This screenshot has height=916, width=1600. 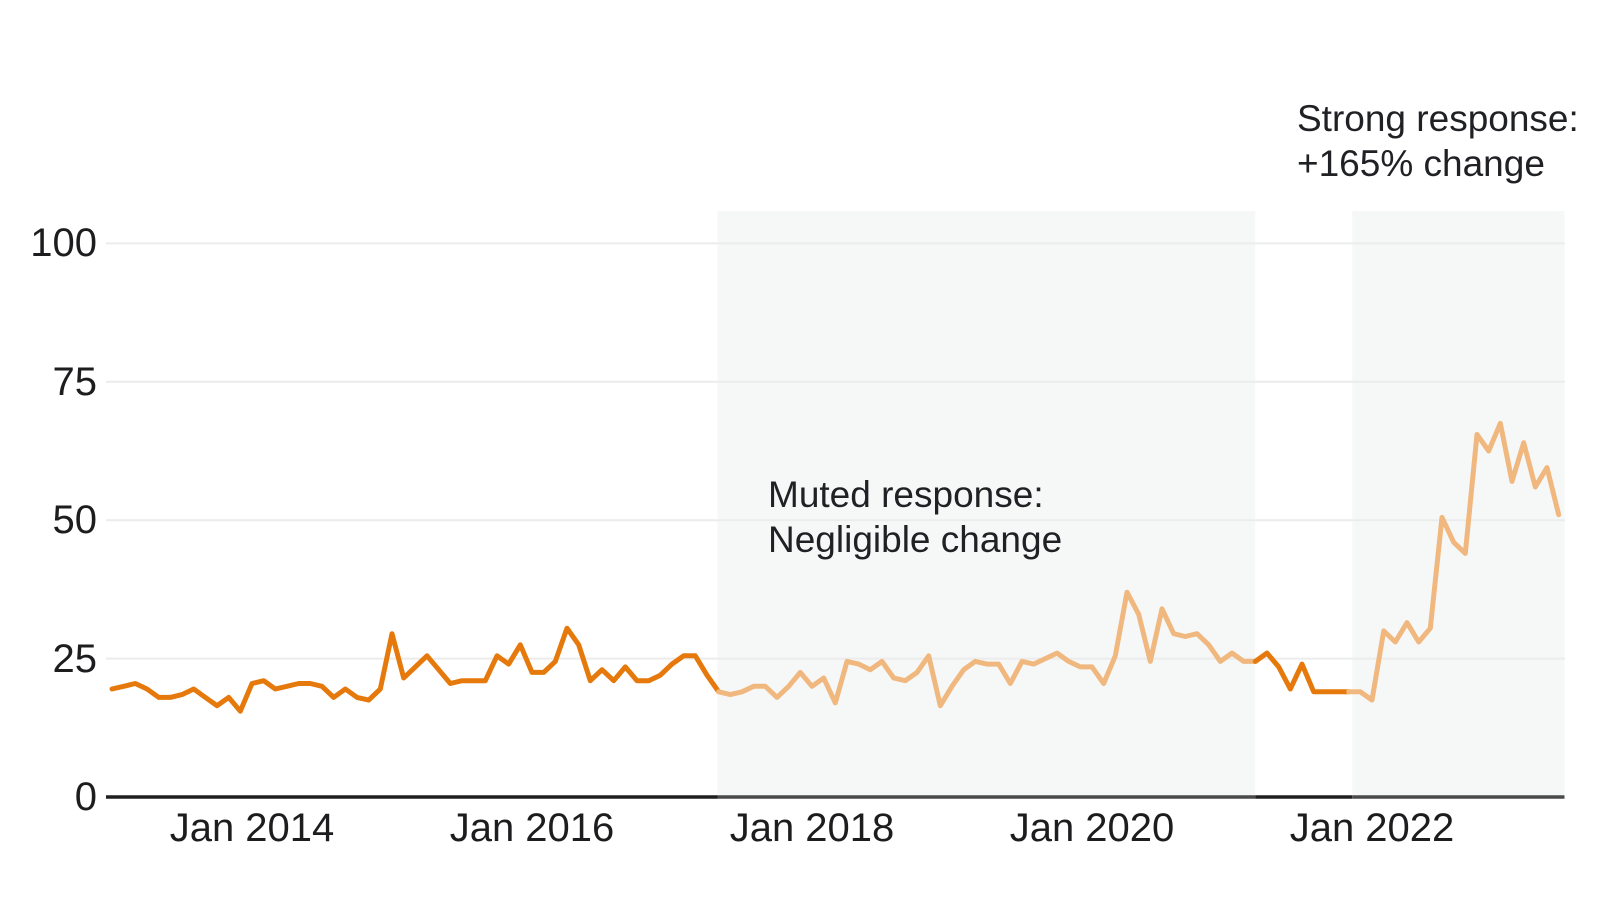 What do you see at coordinates (85, 797) in the screenshot?
I see `y-tick-label-0: 0` at bounding box center [85, 797].